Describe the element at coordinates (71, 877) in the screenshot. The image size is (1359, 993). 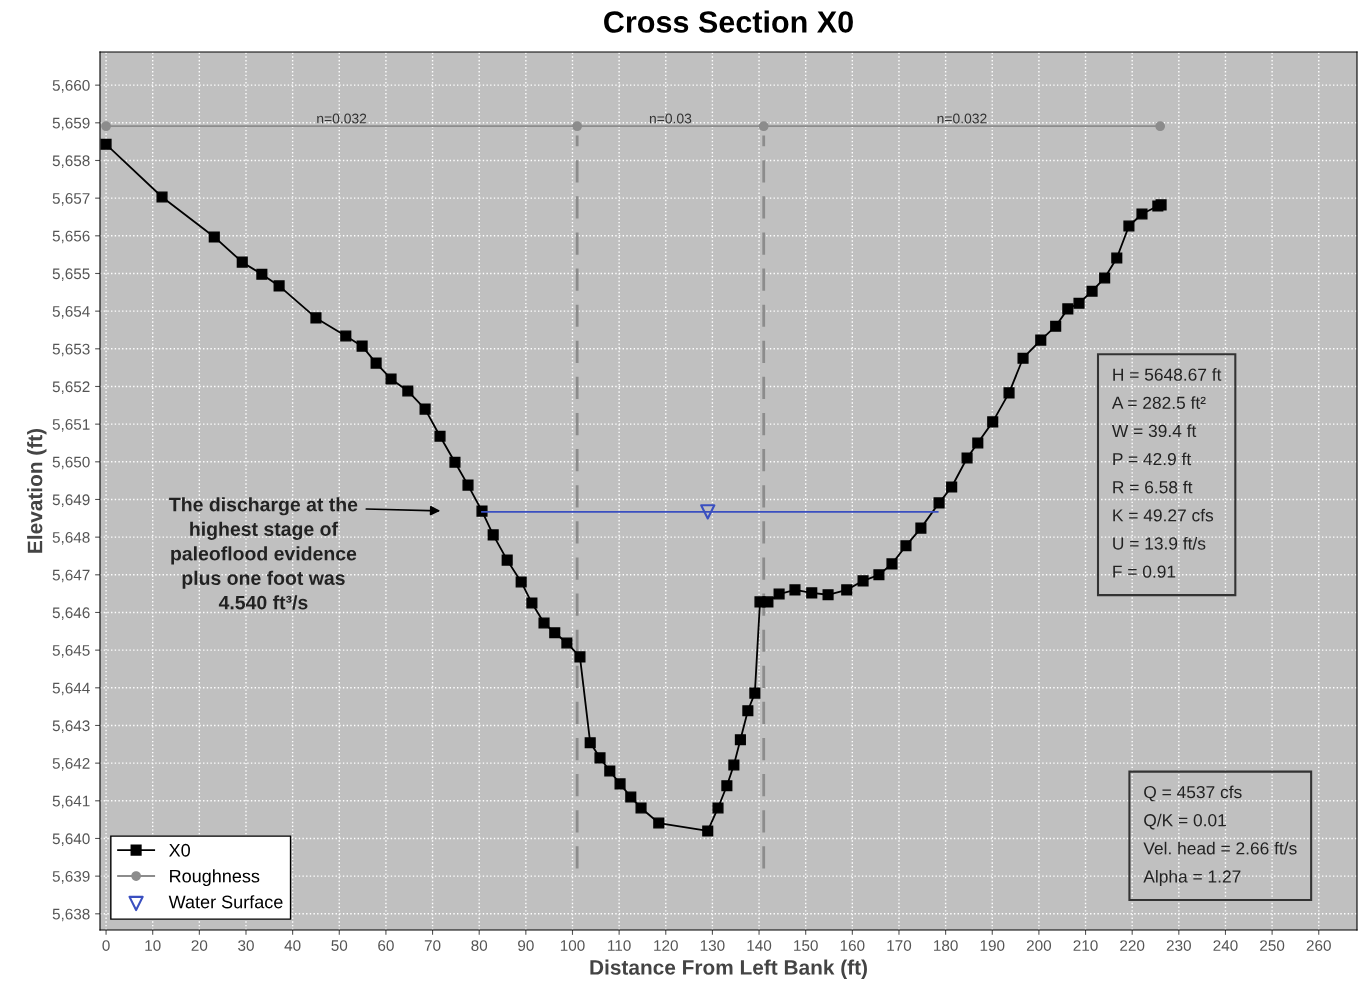
I see `y-tick-label: 5,639` at that location.